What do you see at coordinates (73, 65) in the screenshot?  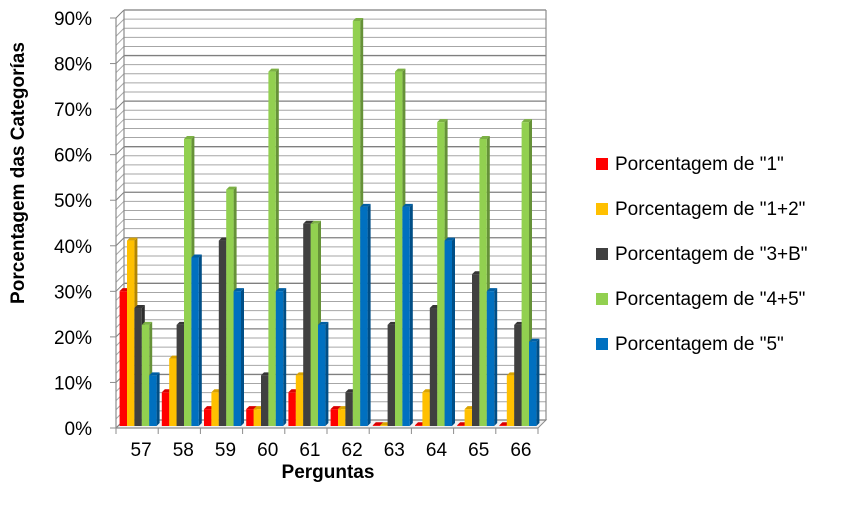 I see `y-tick-label: 80%` at bounding box center [73, 65].